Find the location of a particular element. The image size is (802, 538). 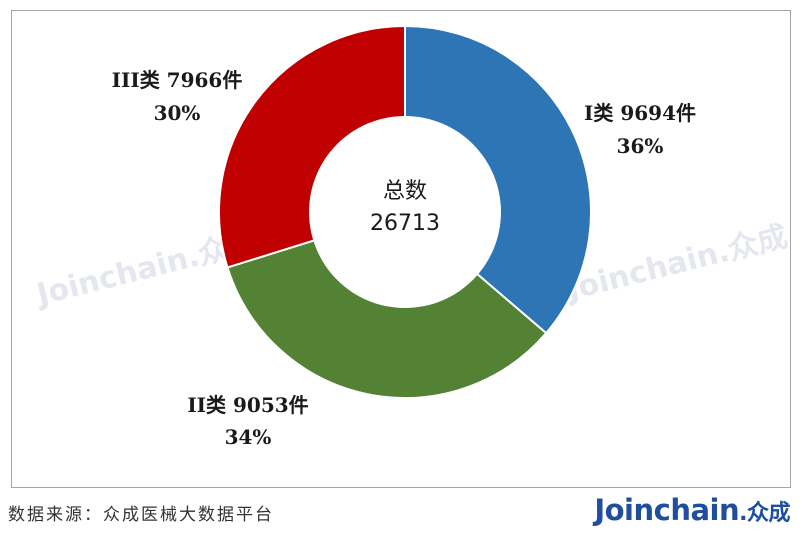

brand-logo-cn: .众成 is located at coordinates (764, 513).